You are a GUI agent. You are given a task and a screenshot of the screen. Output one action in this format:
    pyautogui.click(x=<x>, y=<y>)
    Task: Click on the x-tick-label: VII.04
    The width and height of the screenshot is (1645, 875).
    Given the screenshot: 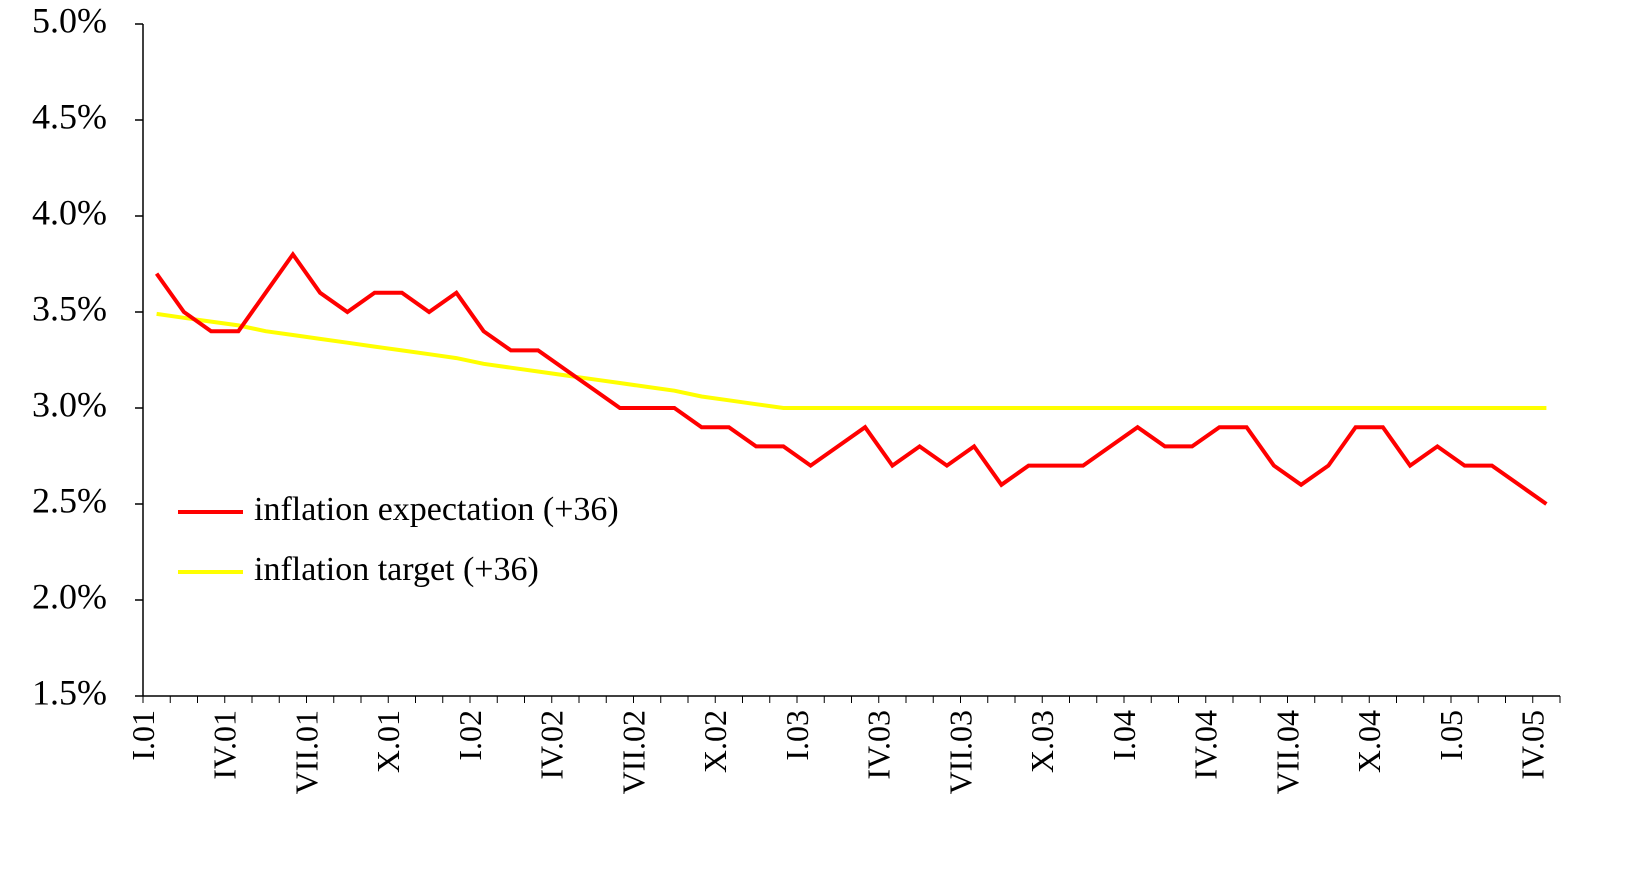 What is the action you would take?
    pyautogui.click(x=1287, y=752)
    